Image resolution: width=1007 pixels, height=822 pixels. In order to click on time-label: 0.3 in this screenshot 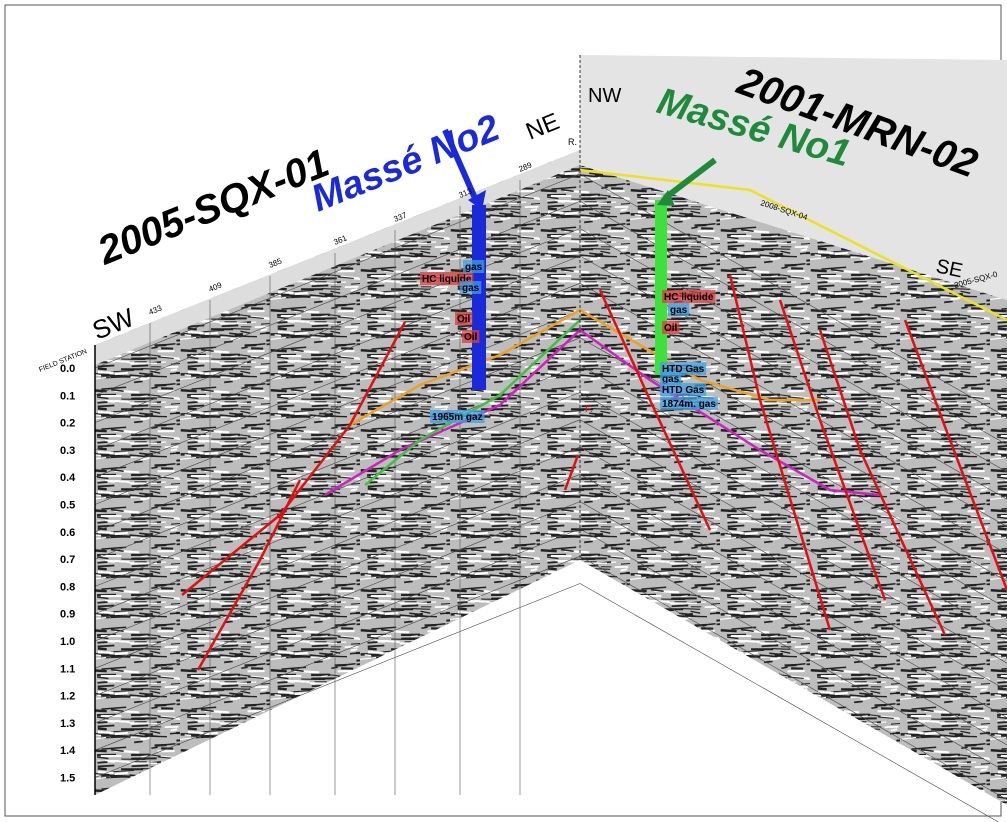, I will do `click(67, 451)`.